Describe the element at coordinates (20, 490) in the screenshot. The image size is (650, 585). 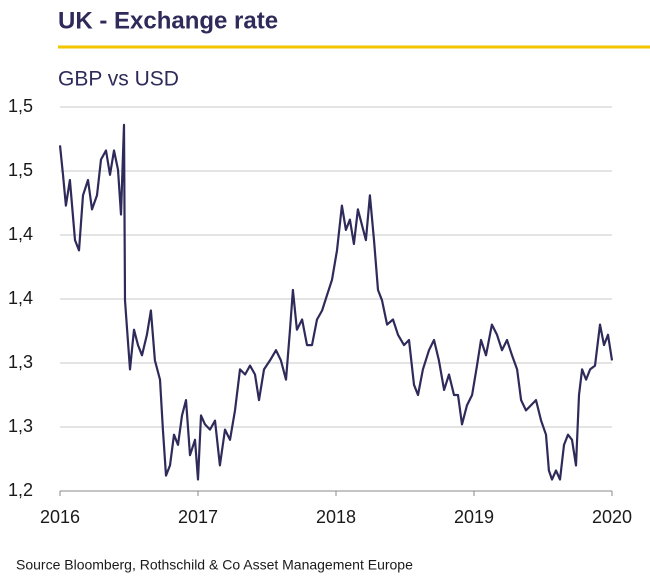
I see `y-tick-label: 1,2` at that location.